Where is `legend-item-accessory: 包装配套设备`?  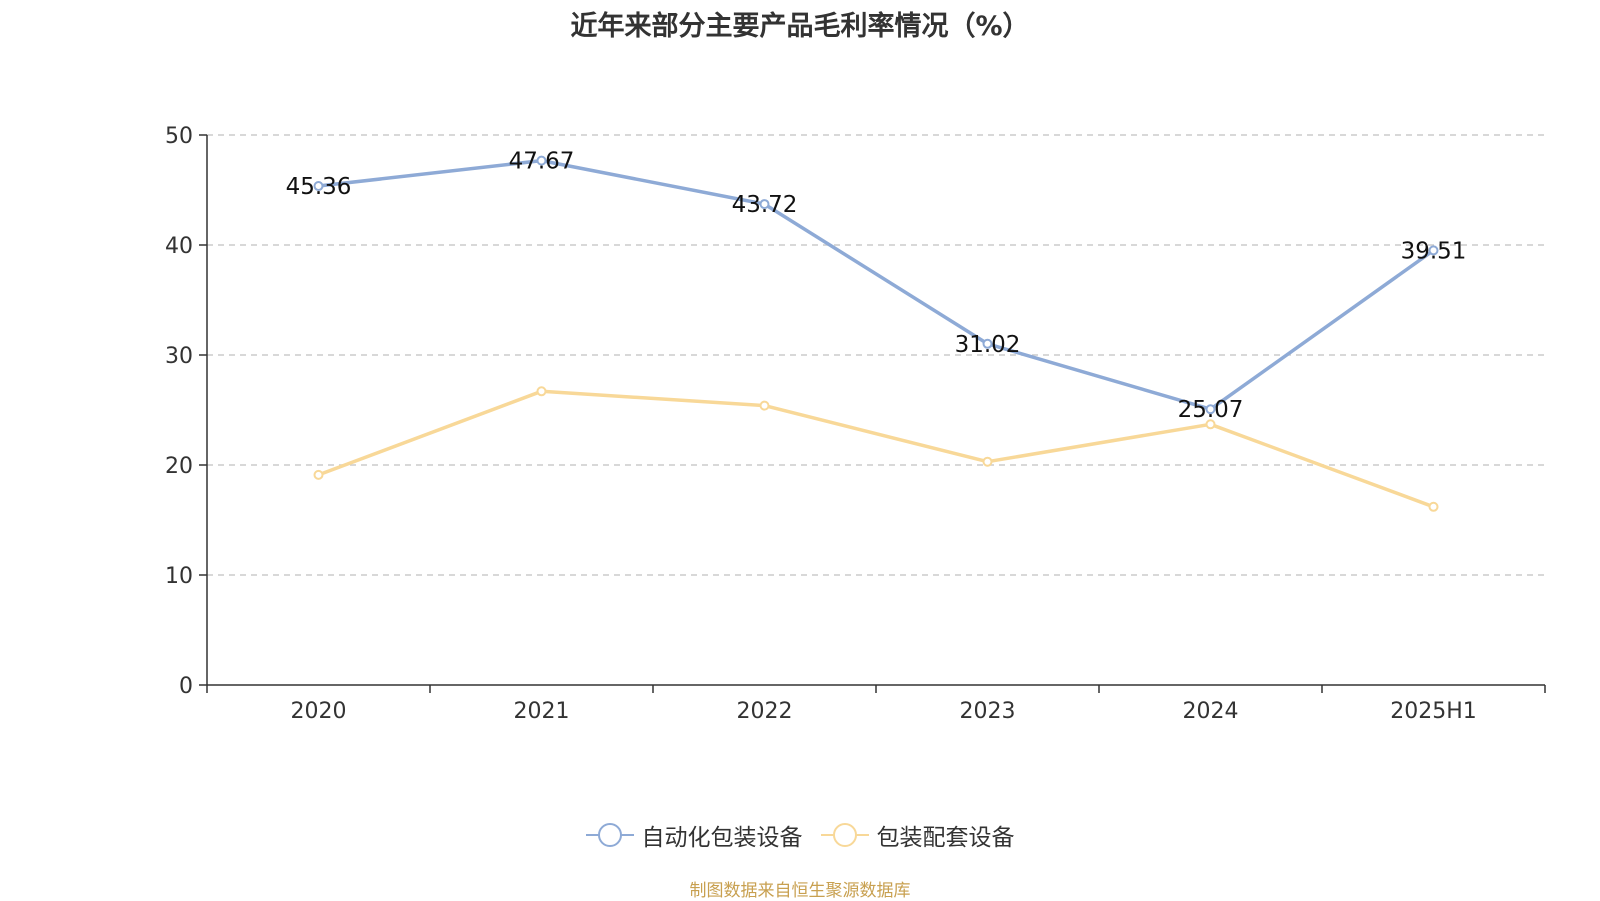
legend-item-accessory: 包装配套设备 is located at coordinates (917, 835).